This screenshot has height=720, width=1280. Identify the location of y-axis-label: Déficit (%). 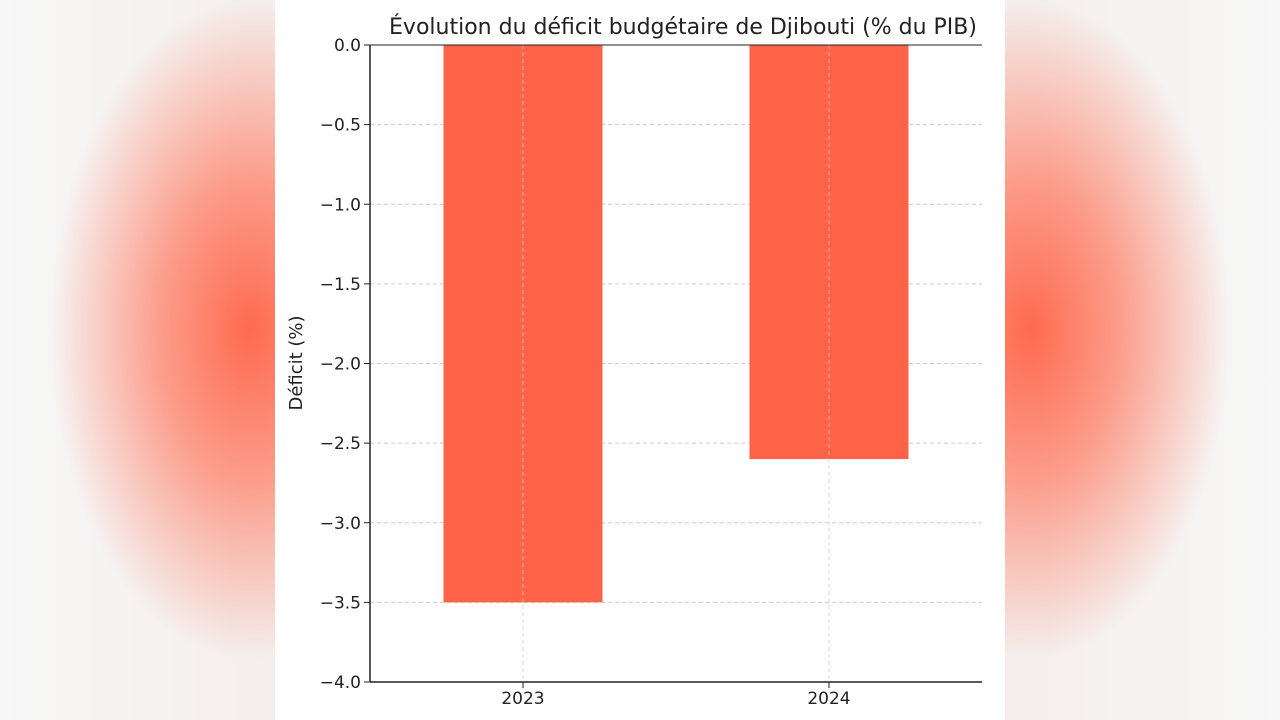
(296, 362).